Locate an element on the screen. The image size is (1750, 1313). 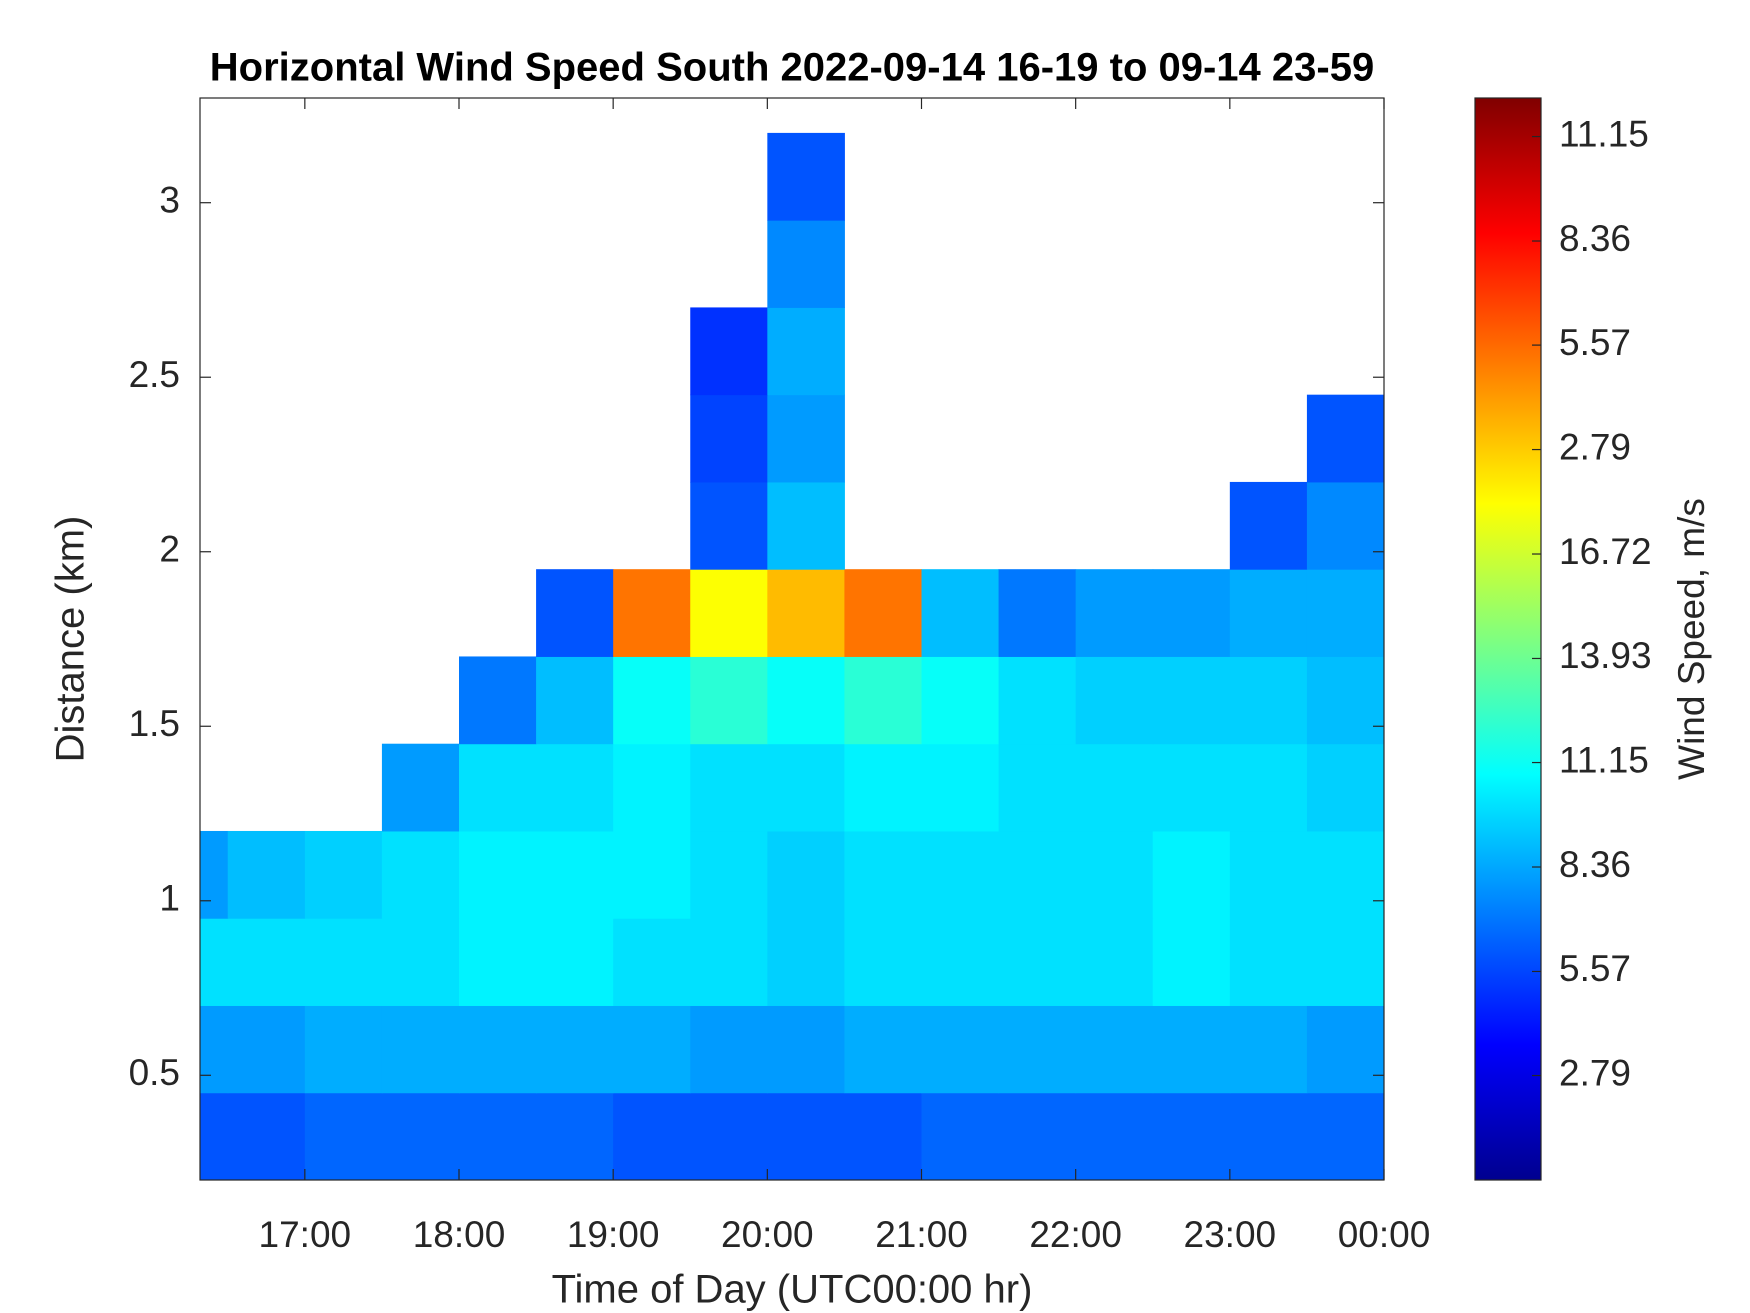
x-tick-label: 17:00 is located at coordinates (305, 1234).